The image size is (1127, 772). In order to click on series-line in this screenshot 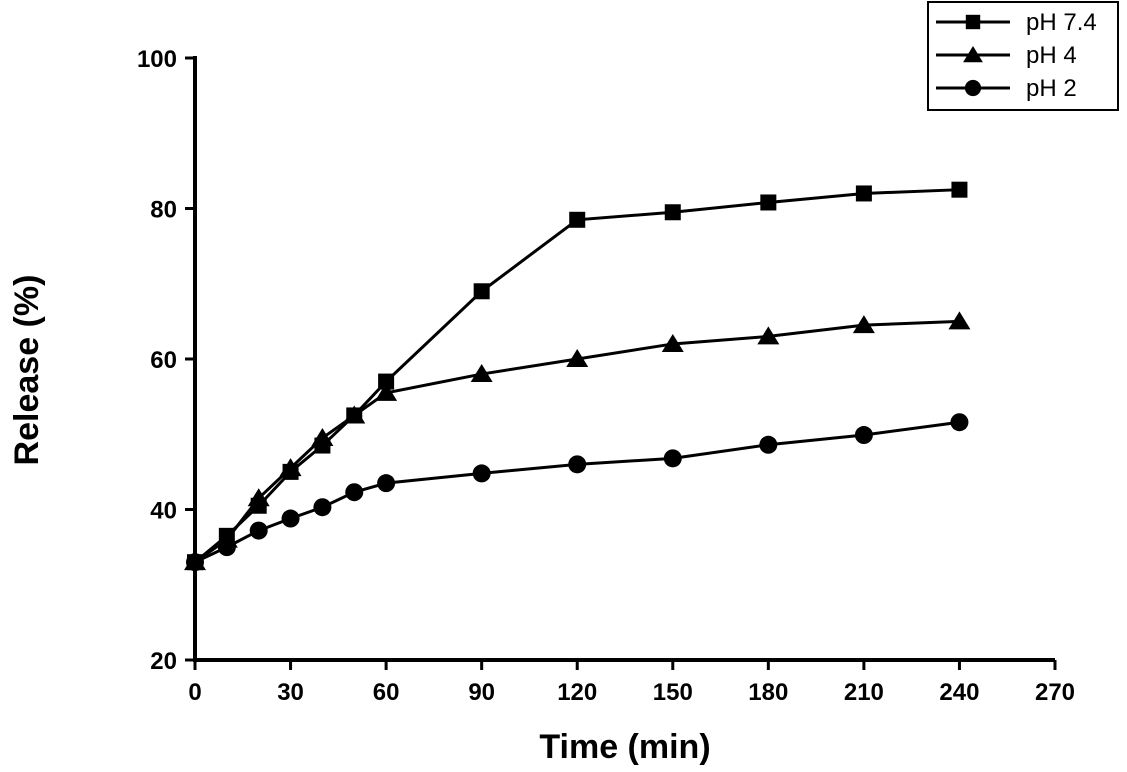, I will do `click(577, 492)`.